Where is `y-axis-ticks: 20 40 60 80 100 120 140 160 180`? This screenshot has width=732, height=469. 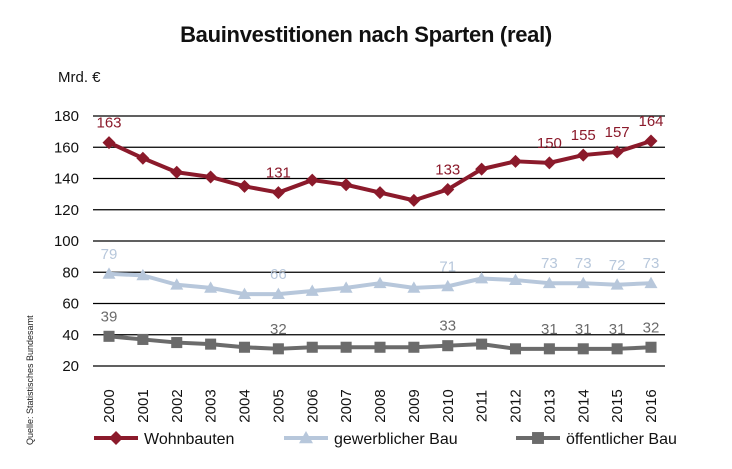 y-axis-ticks: 20 40 60 80 100 120 140 160 180 is located at coordinates (66, 241).